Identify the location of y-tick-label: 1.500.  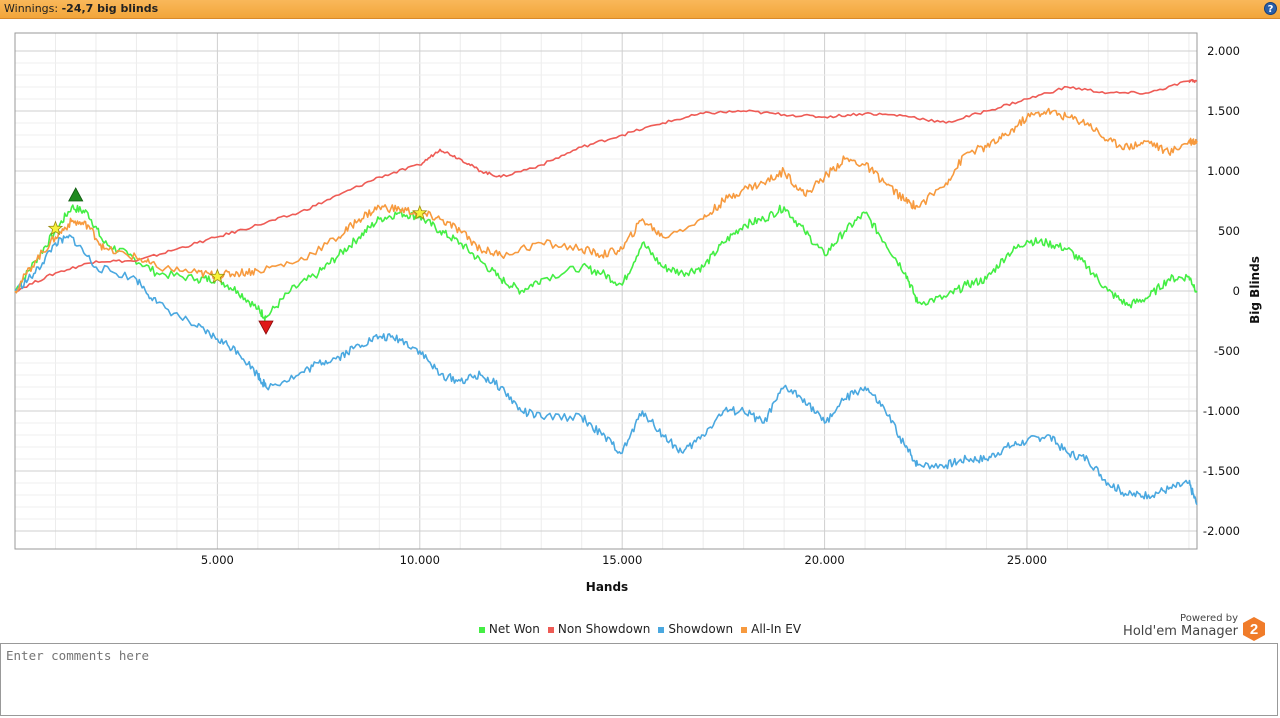
(1223, 111).